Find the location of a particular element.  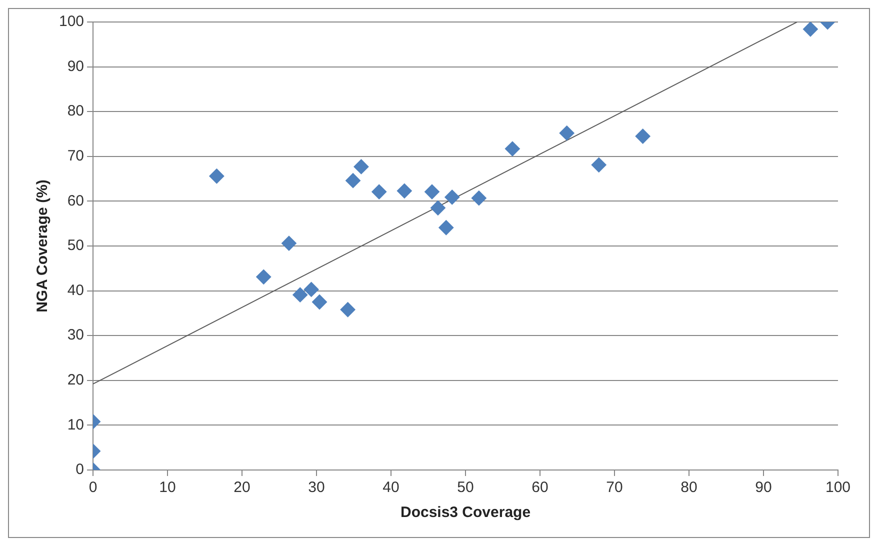

x-tick-label: 80 is located at coordinates (689, 487).